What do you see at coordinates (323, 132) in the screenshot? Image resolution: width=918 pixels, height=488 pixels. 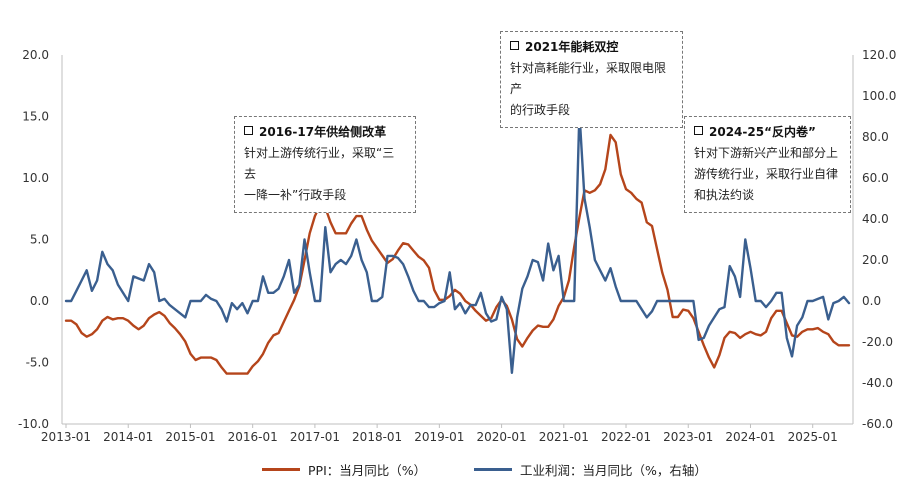 I see `annotation-title: 2016-17年供给侧改革` at bounding box center [323, 132].